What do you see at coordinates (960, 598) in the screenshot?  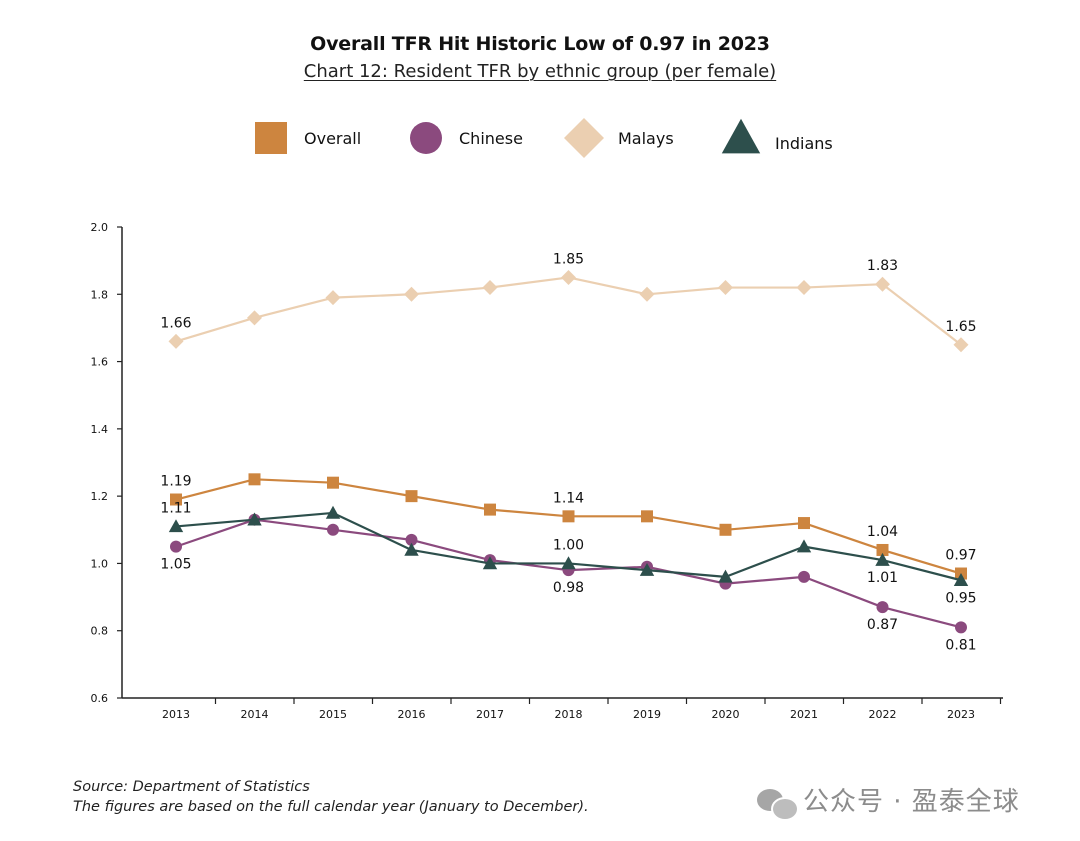 I see `data-label-indians: 0.95` at bounding box center [960, 598].